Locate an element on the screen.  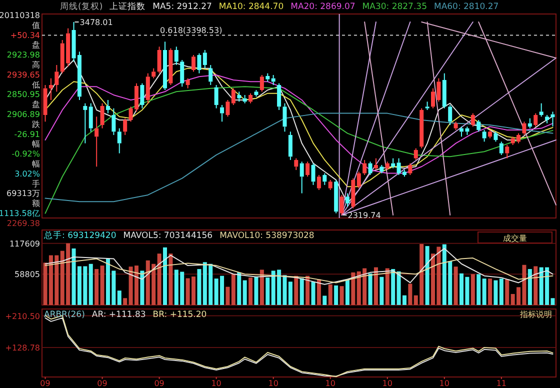
y-tick-label: +128.78 is located at coordinates (22, 348).